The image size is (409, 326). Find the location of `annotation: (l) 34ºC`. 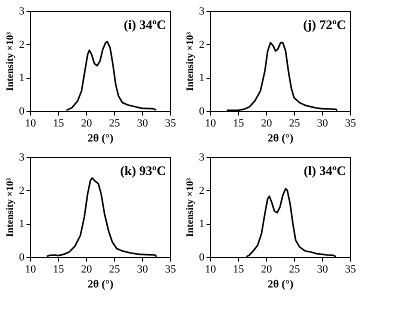

annotation: (l) 34ºC is located at coordinates (325, 170).